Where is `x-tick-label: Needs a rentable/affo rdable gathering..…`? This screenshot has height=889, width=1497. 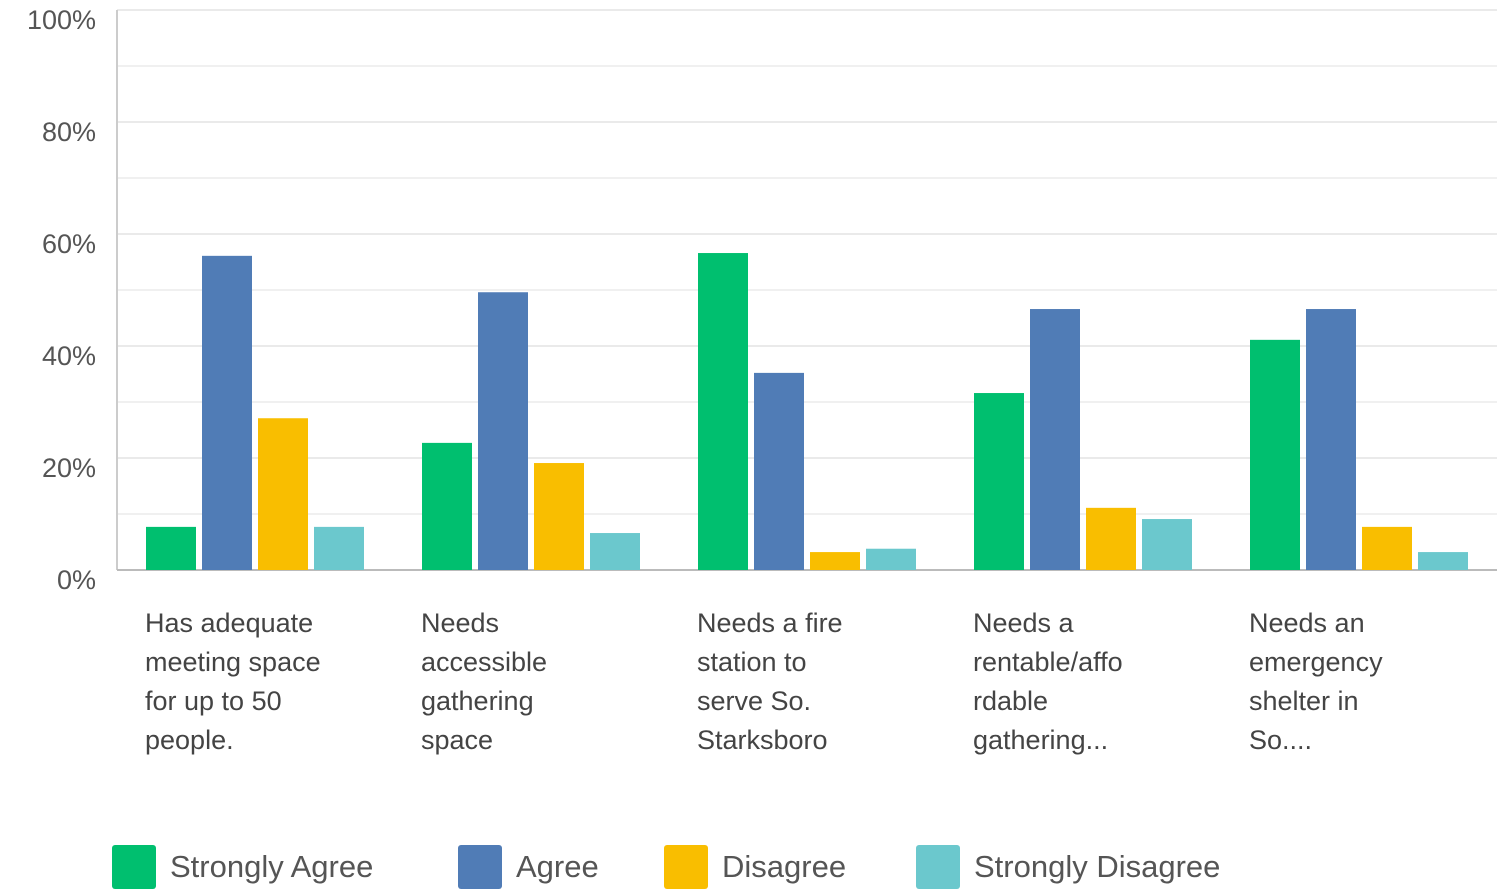 x-tick-label: Needs a rentable/affo rdable gathering..… is located at coordinates (1048, 681).